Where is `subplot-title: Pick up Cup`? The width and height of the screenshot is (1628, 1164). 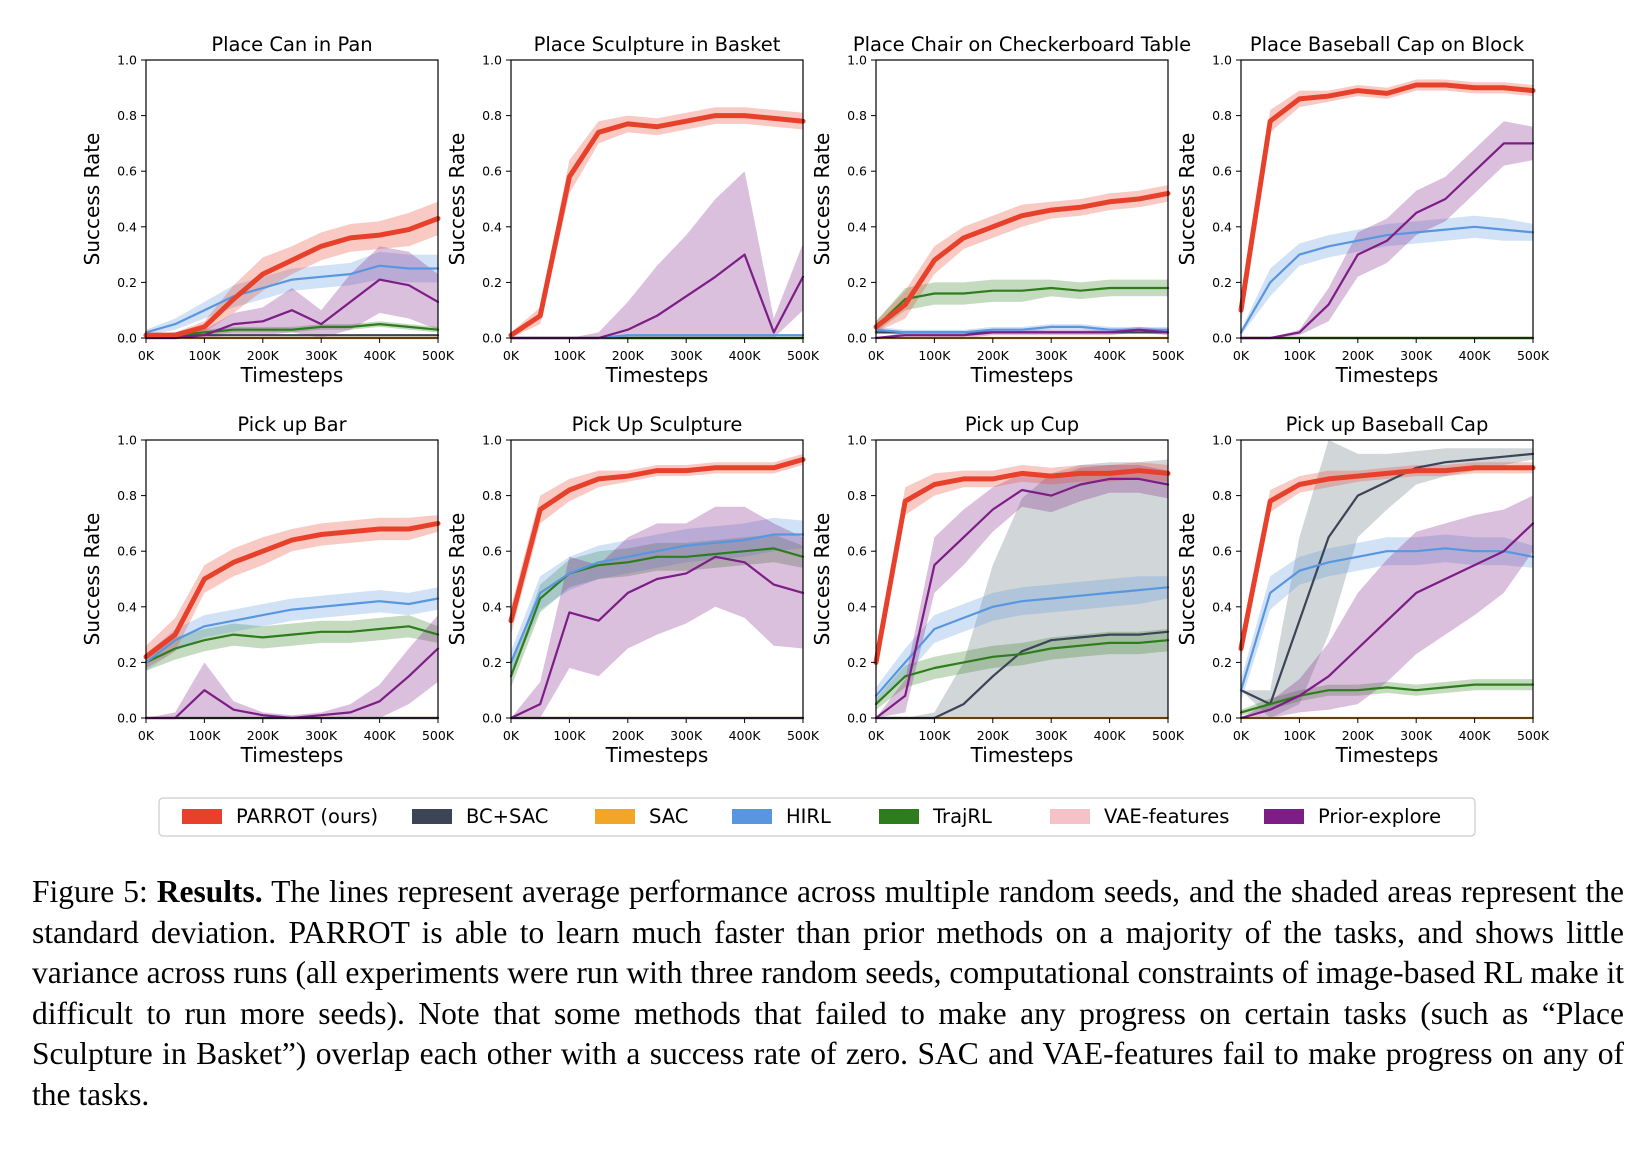
subplot-title: Pick up Cup is located at coordinates (1022, 424).